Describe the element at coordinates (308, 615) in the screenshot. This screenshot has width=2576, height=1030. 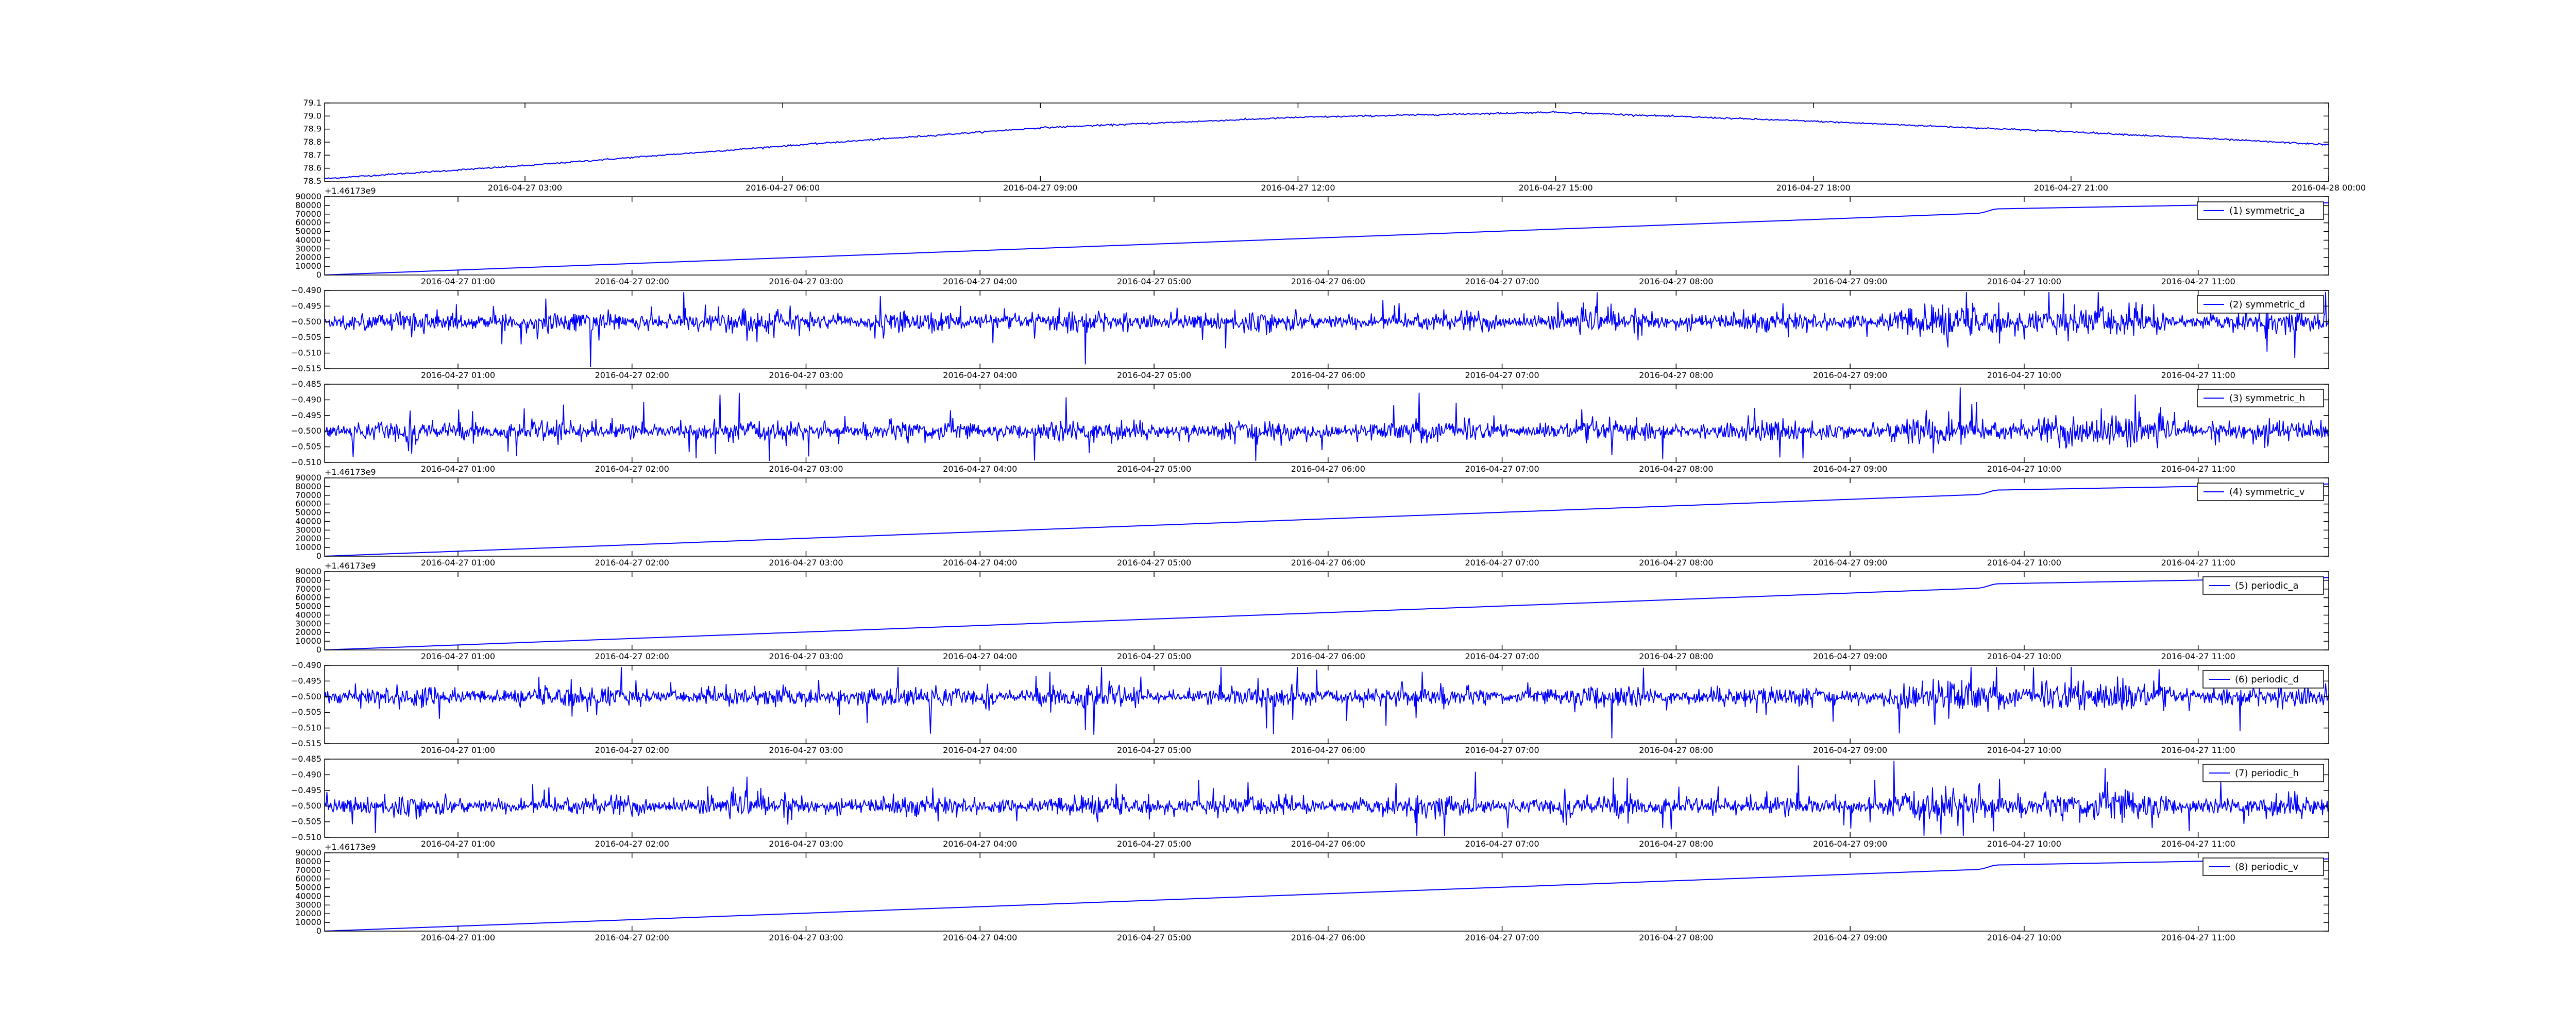
I see `y-tick-label: 40000` at that location.